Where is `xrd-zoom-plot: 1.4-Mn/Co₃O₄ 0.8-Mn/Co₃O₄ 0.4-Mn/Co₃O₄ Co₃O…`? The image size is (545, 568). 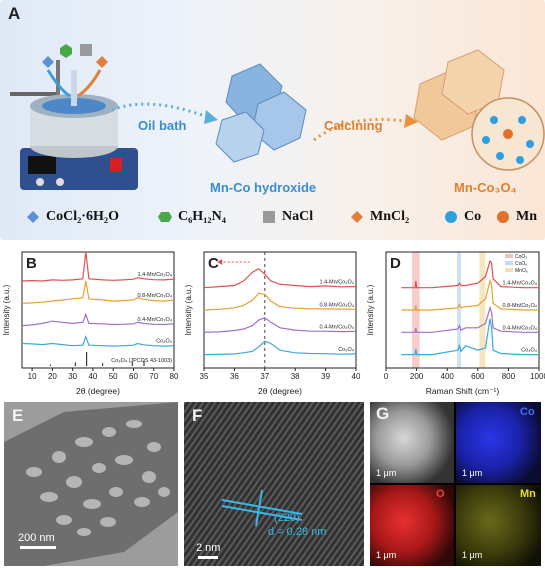 xrd-zoom-plot: 1.4-Mn/Co₃O₄ 0.8-Mn/Co₃O₄ 0.4-Mn/Co₃O₄ Co₃O… is located at coordinates (272, 323).